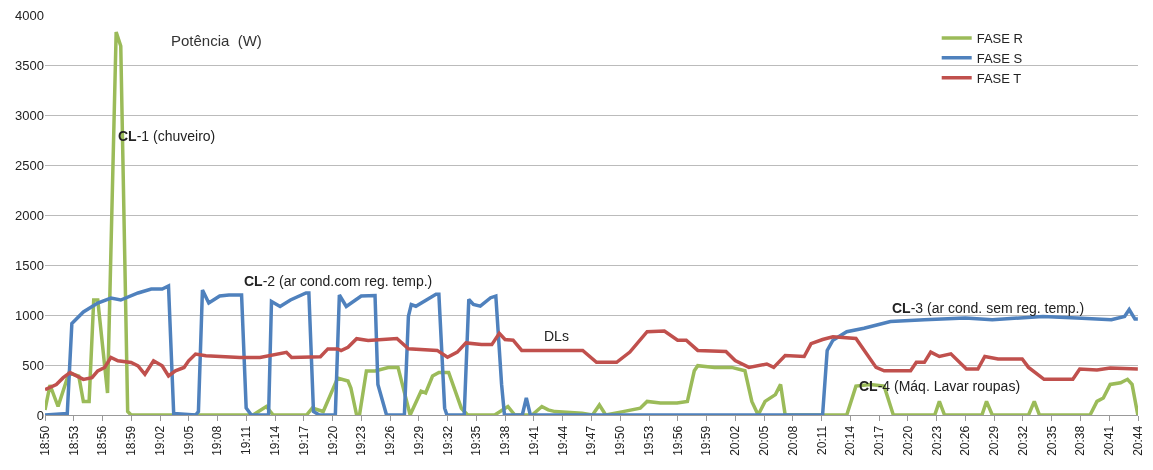 The height and width of the screenshot is (470, 1153). What do you see at coordinates (792, 440) in the screenshot?
I see `x-tick-label: 20:08` at bounding box center [792, 440].